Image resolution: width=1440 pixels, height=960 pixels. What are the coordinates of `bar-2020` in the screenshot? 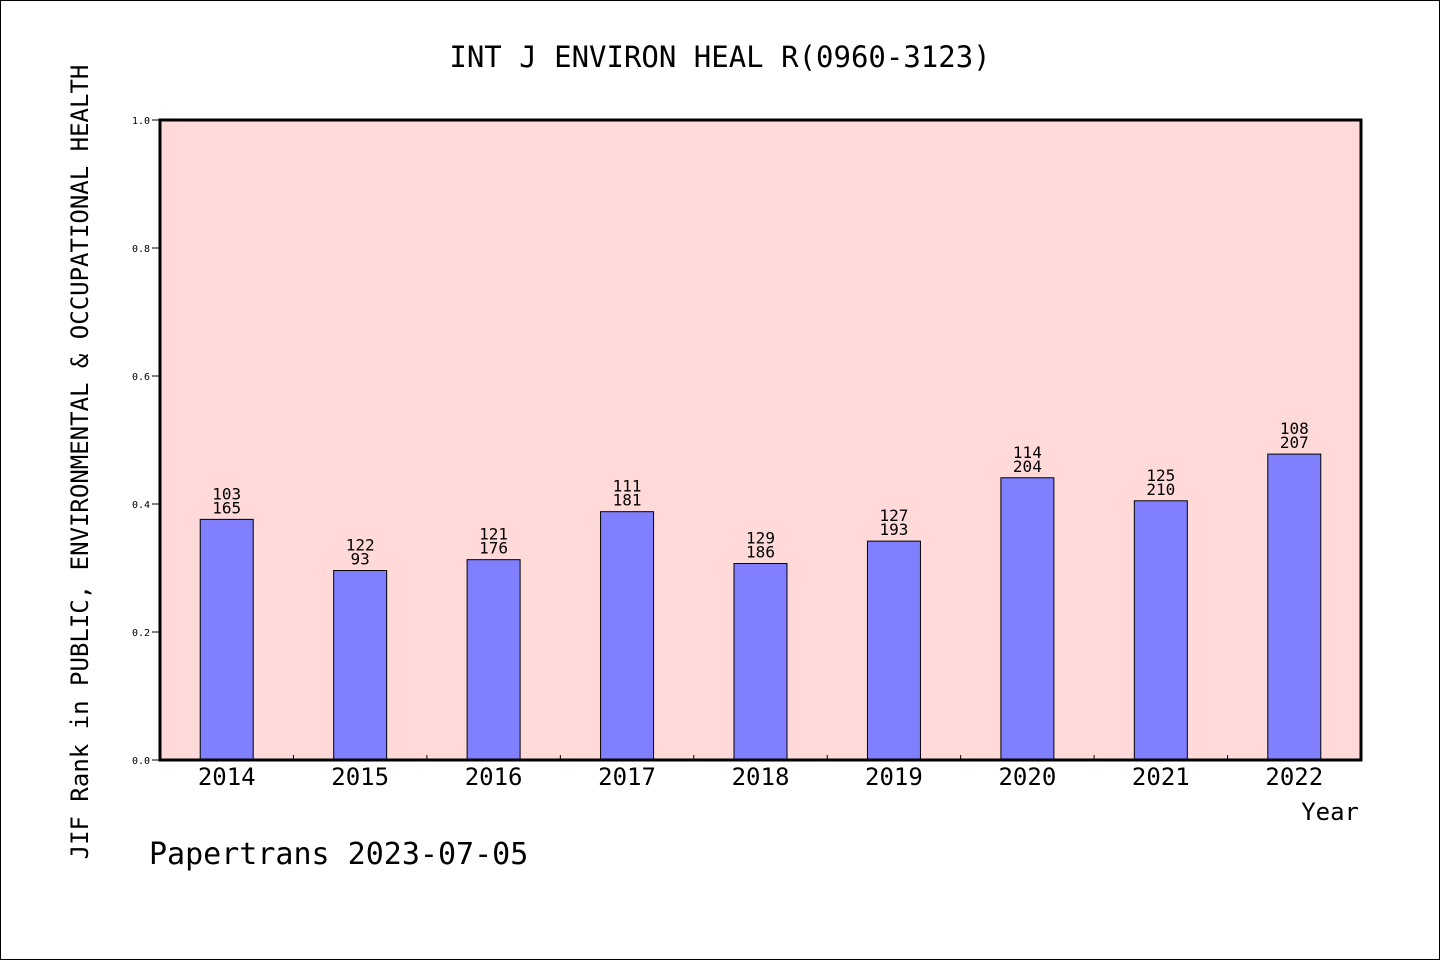 It's located at (1027, 619).